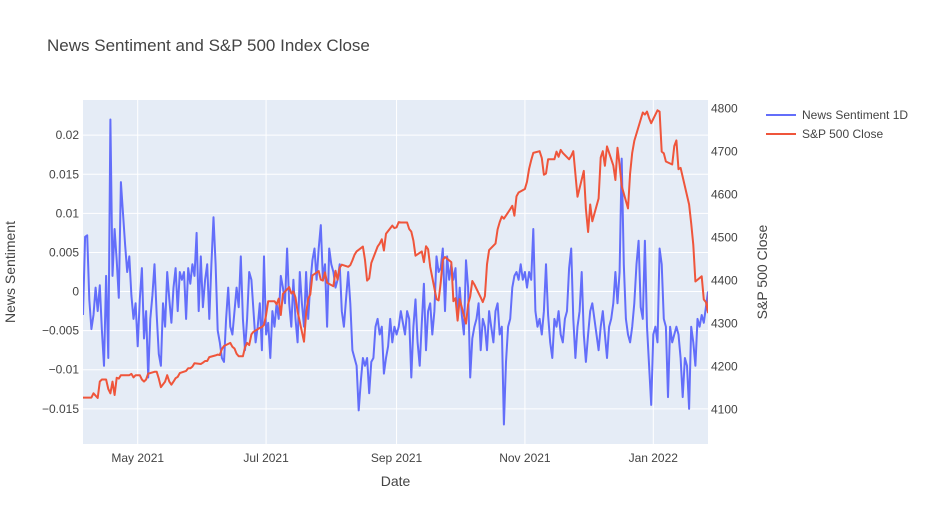 The image size is (937, 525). Describe the element at coordinates (64, 174) in the screenshot. I see `left-y-tick-label: 0.015` at that location.